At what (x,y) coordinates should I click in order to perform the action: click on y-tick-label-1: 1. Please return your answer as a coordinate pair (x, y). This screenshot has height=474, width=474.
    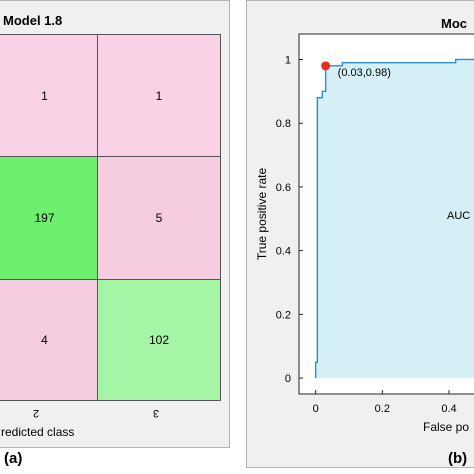
    Looking at the image, I should click on (288, 60).